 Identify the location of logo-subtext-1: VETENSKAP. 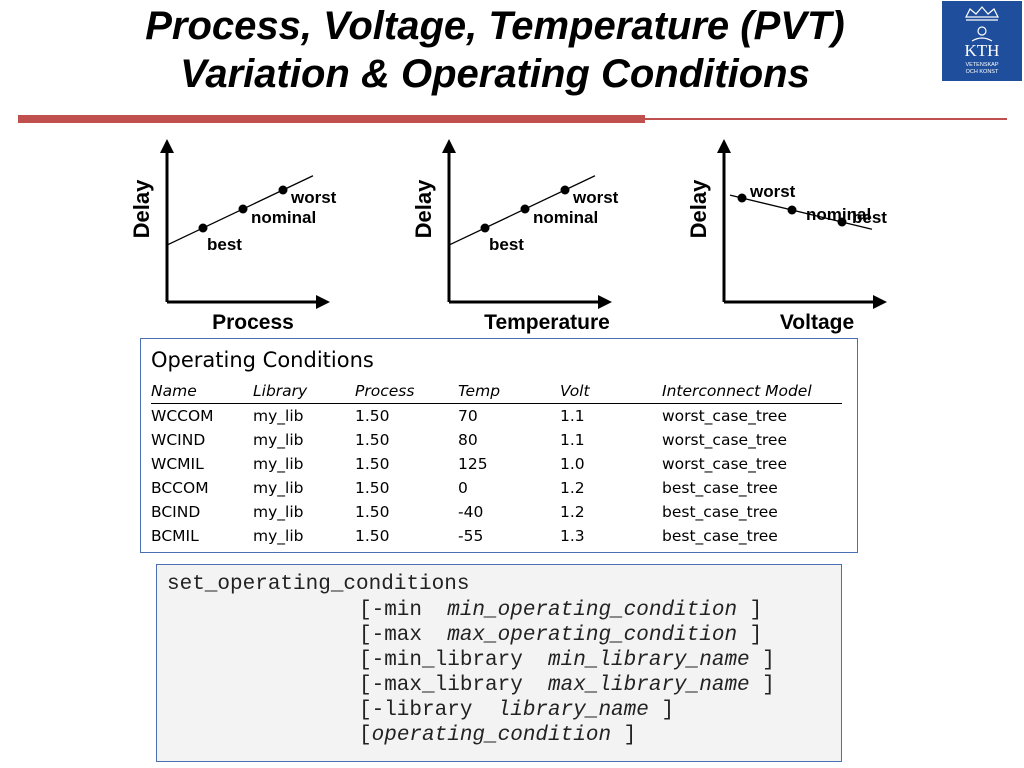
(981, 65).